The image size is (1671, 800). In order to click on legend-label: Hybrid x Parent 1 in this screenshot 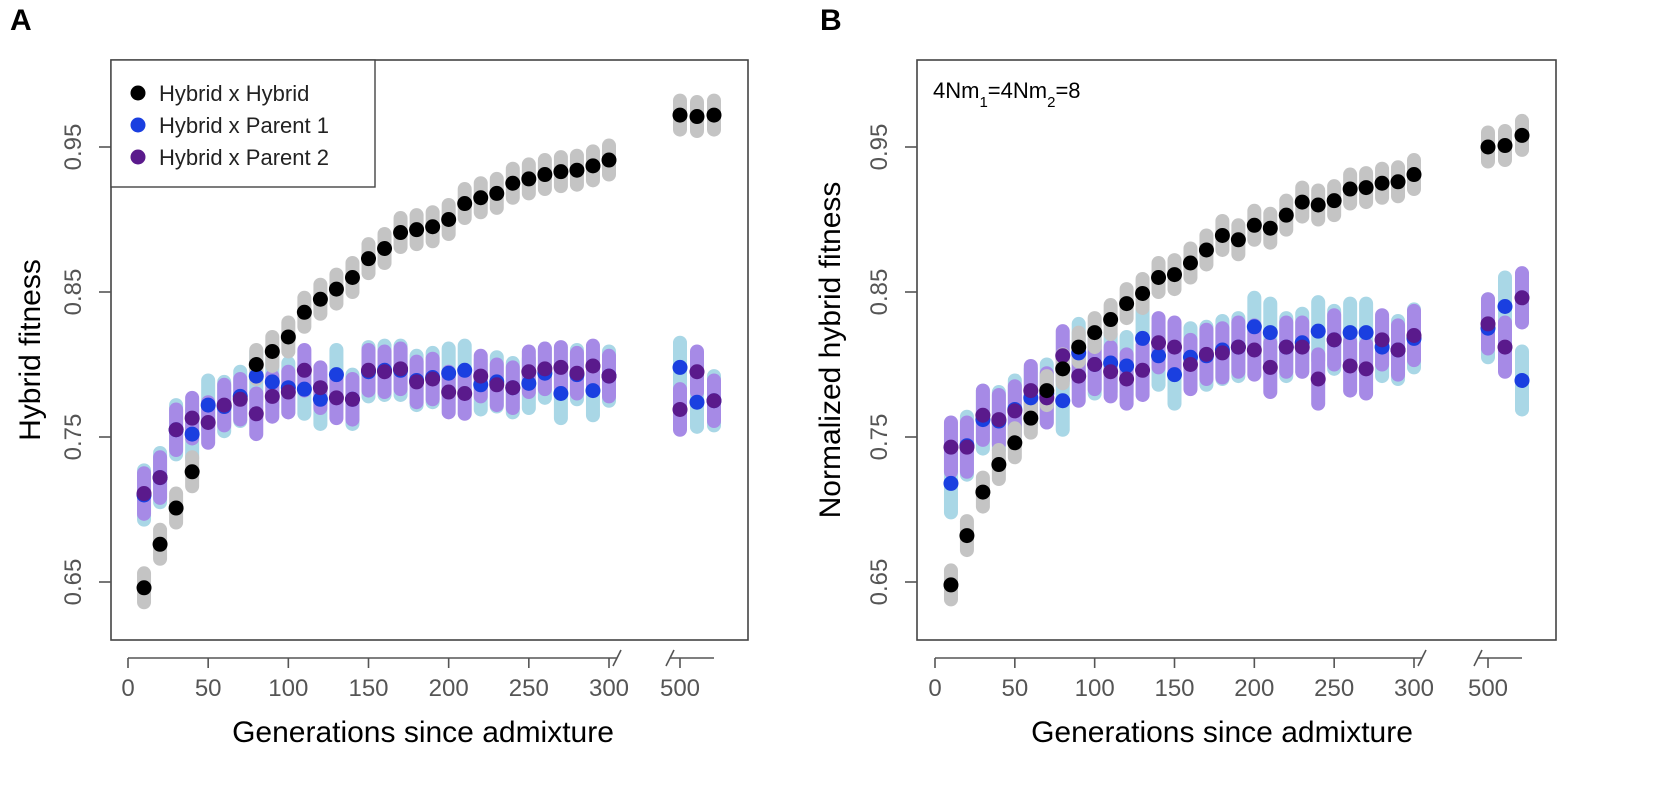, I will do `click(244, 125)`.